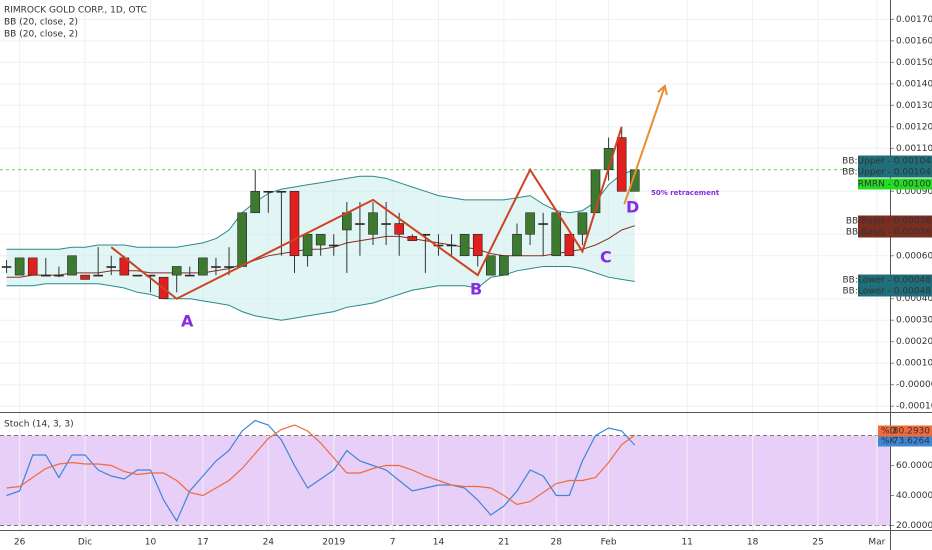 The width and height of the screenshot is (932, 550). Describe the element at coordinates (20, 543) in the screenshot. I see `x-tick-label: 26` at that location.